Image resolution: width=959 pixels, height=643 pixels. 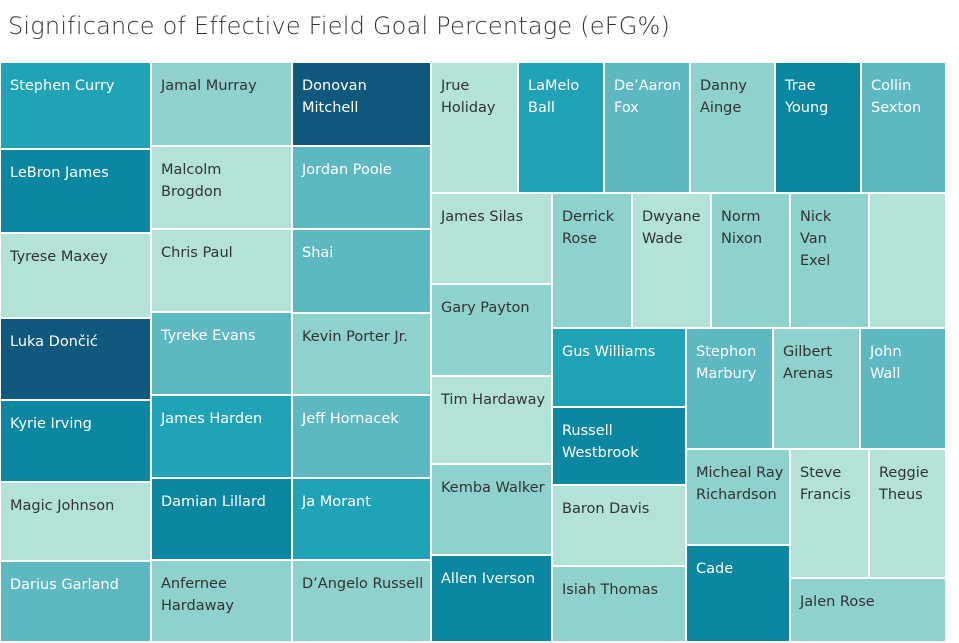 What do you see at coordinates (619, 367) in the screenshot?
I see `treemap-tile: Gus Williams` at bounding box center [619, 367].